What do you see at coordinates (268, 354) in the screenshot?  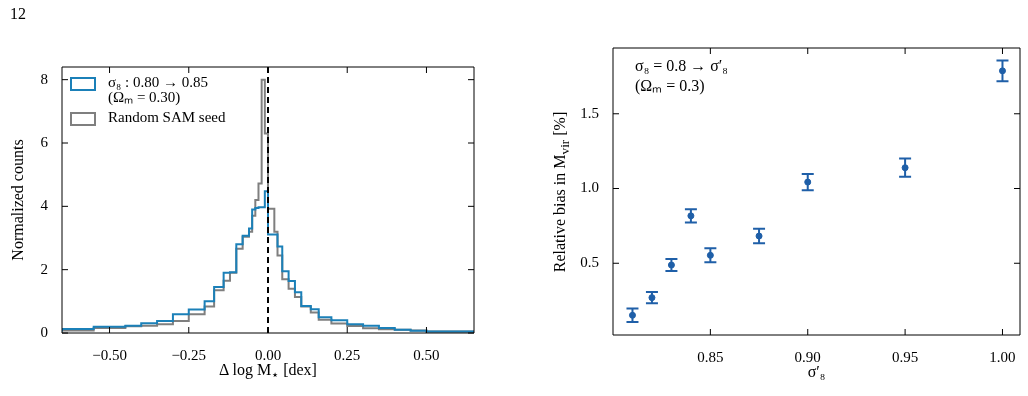 I see `x-tick-label: 0.00` at bounding box center [268, 354].